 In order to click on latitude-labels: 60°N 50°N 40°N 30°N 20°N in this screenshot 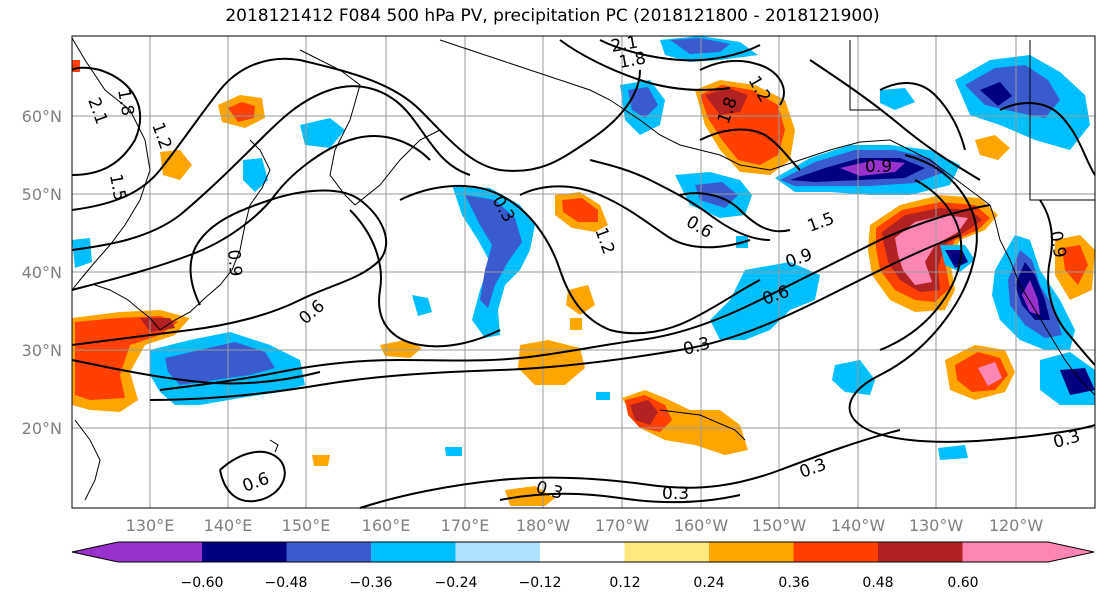, I will do `click(42, 272)`.